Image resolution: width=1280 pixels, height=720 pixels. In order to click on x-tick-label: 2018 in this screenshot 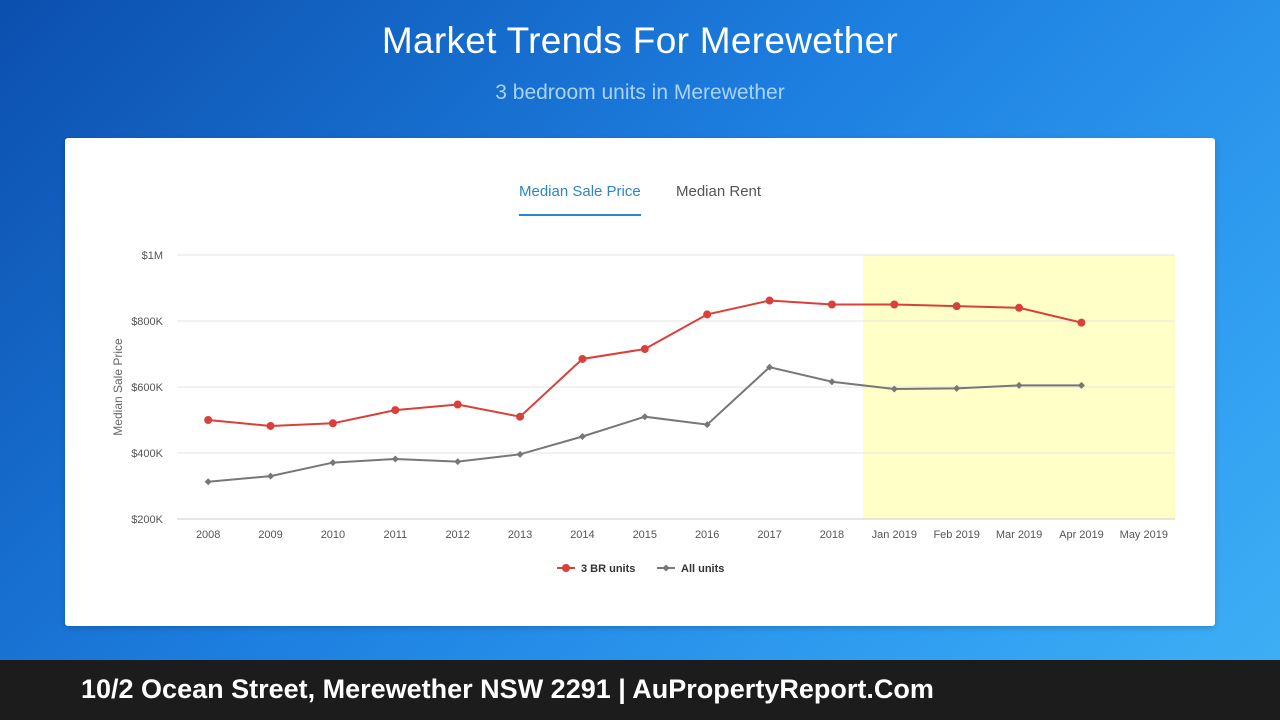, I will do `click(832, 535)`.